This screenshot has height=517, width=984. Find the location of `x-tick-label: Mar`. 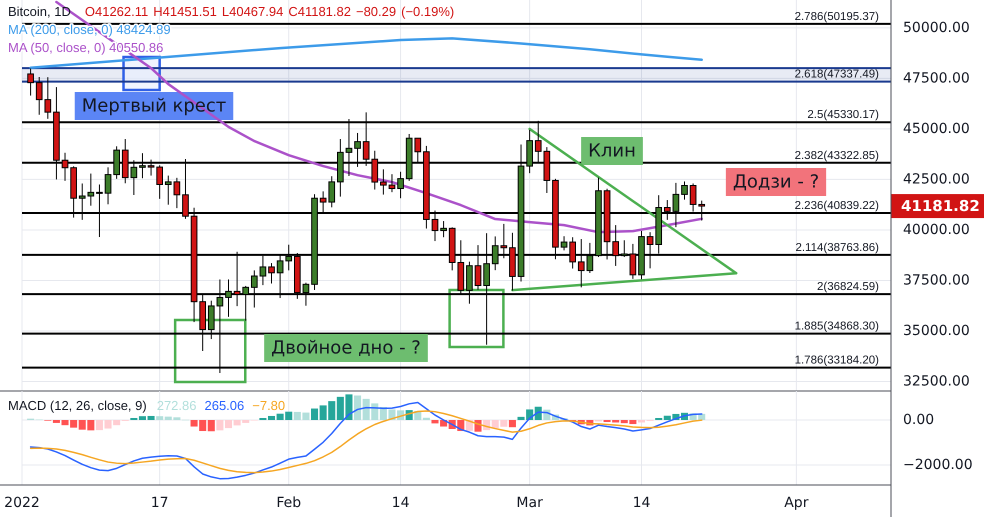

x-tick-label: Mar is located at coordinates (530, 503).